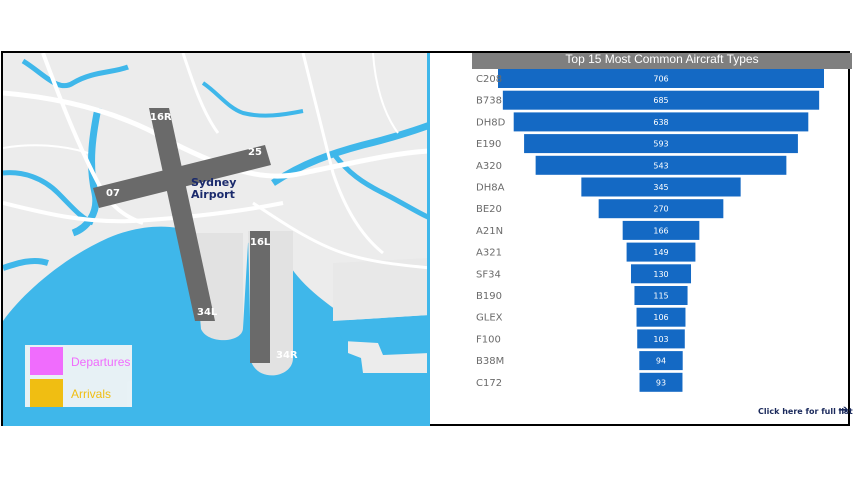 The image size is (853, 480). I want to click on runway-label-07: 07, so click(113, 193).